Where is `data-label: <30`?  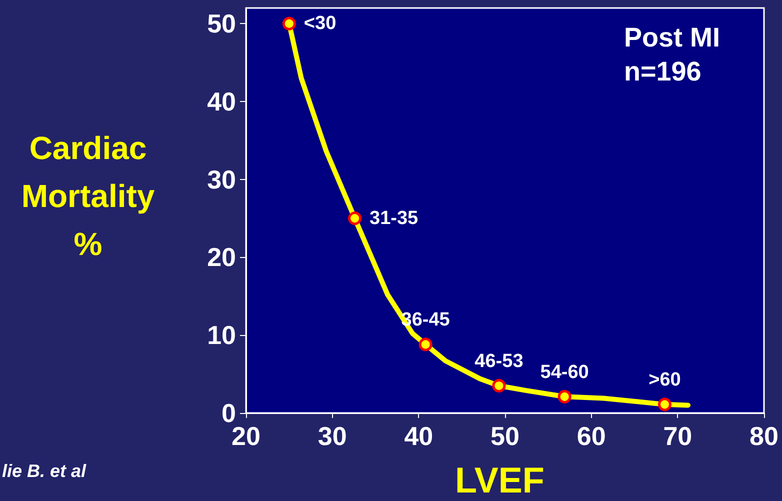
data-label: <30 is located at coordinates (320, 23).